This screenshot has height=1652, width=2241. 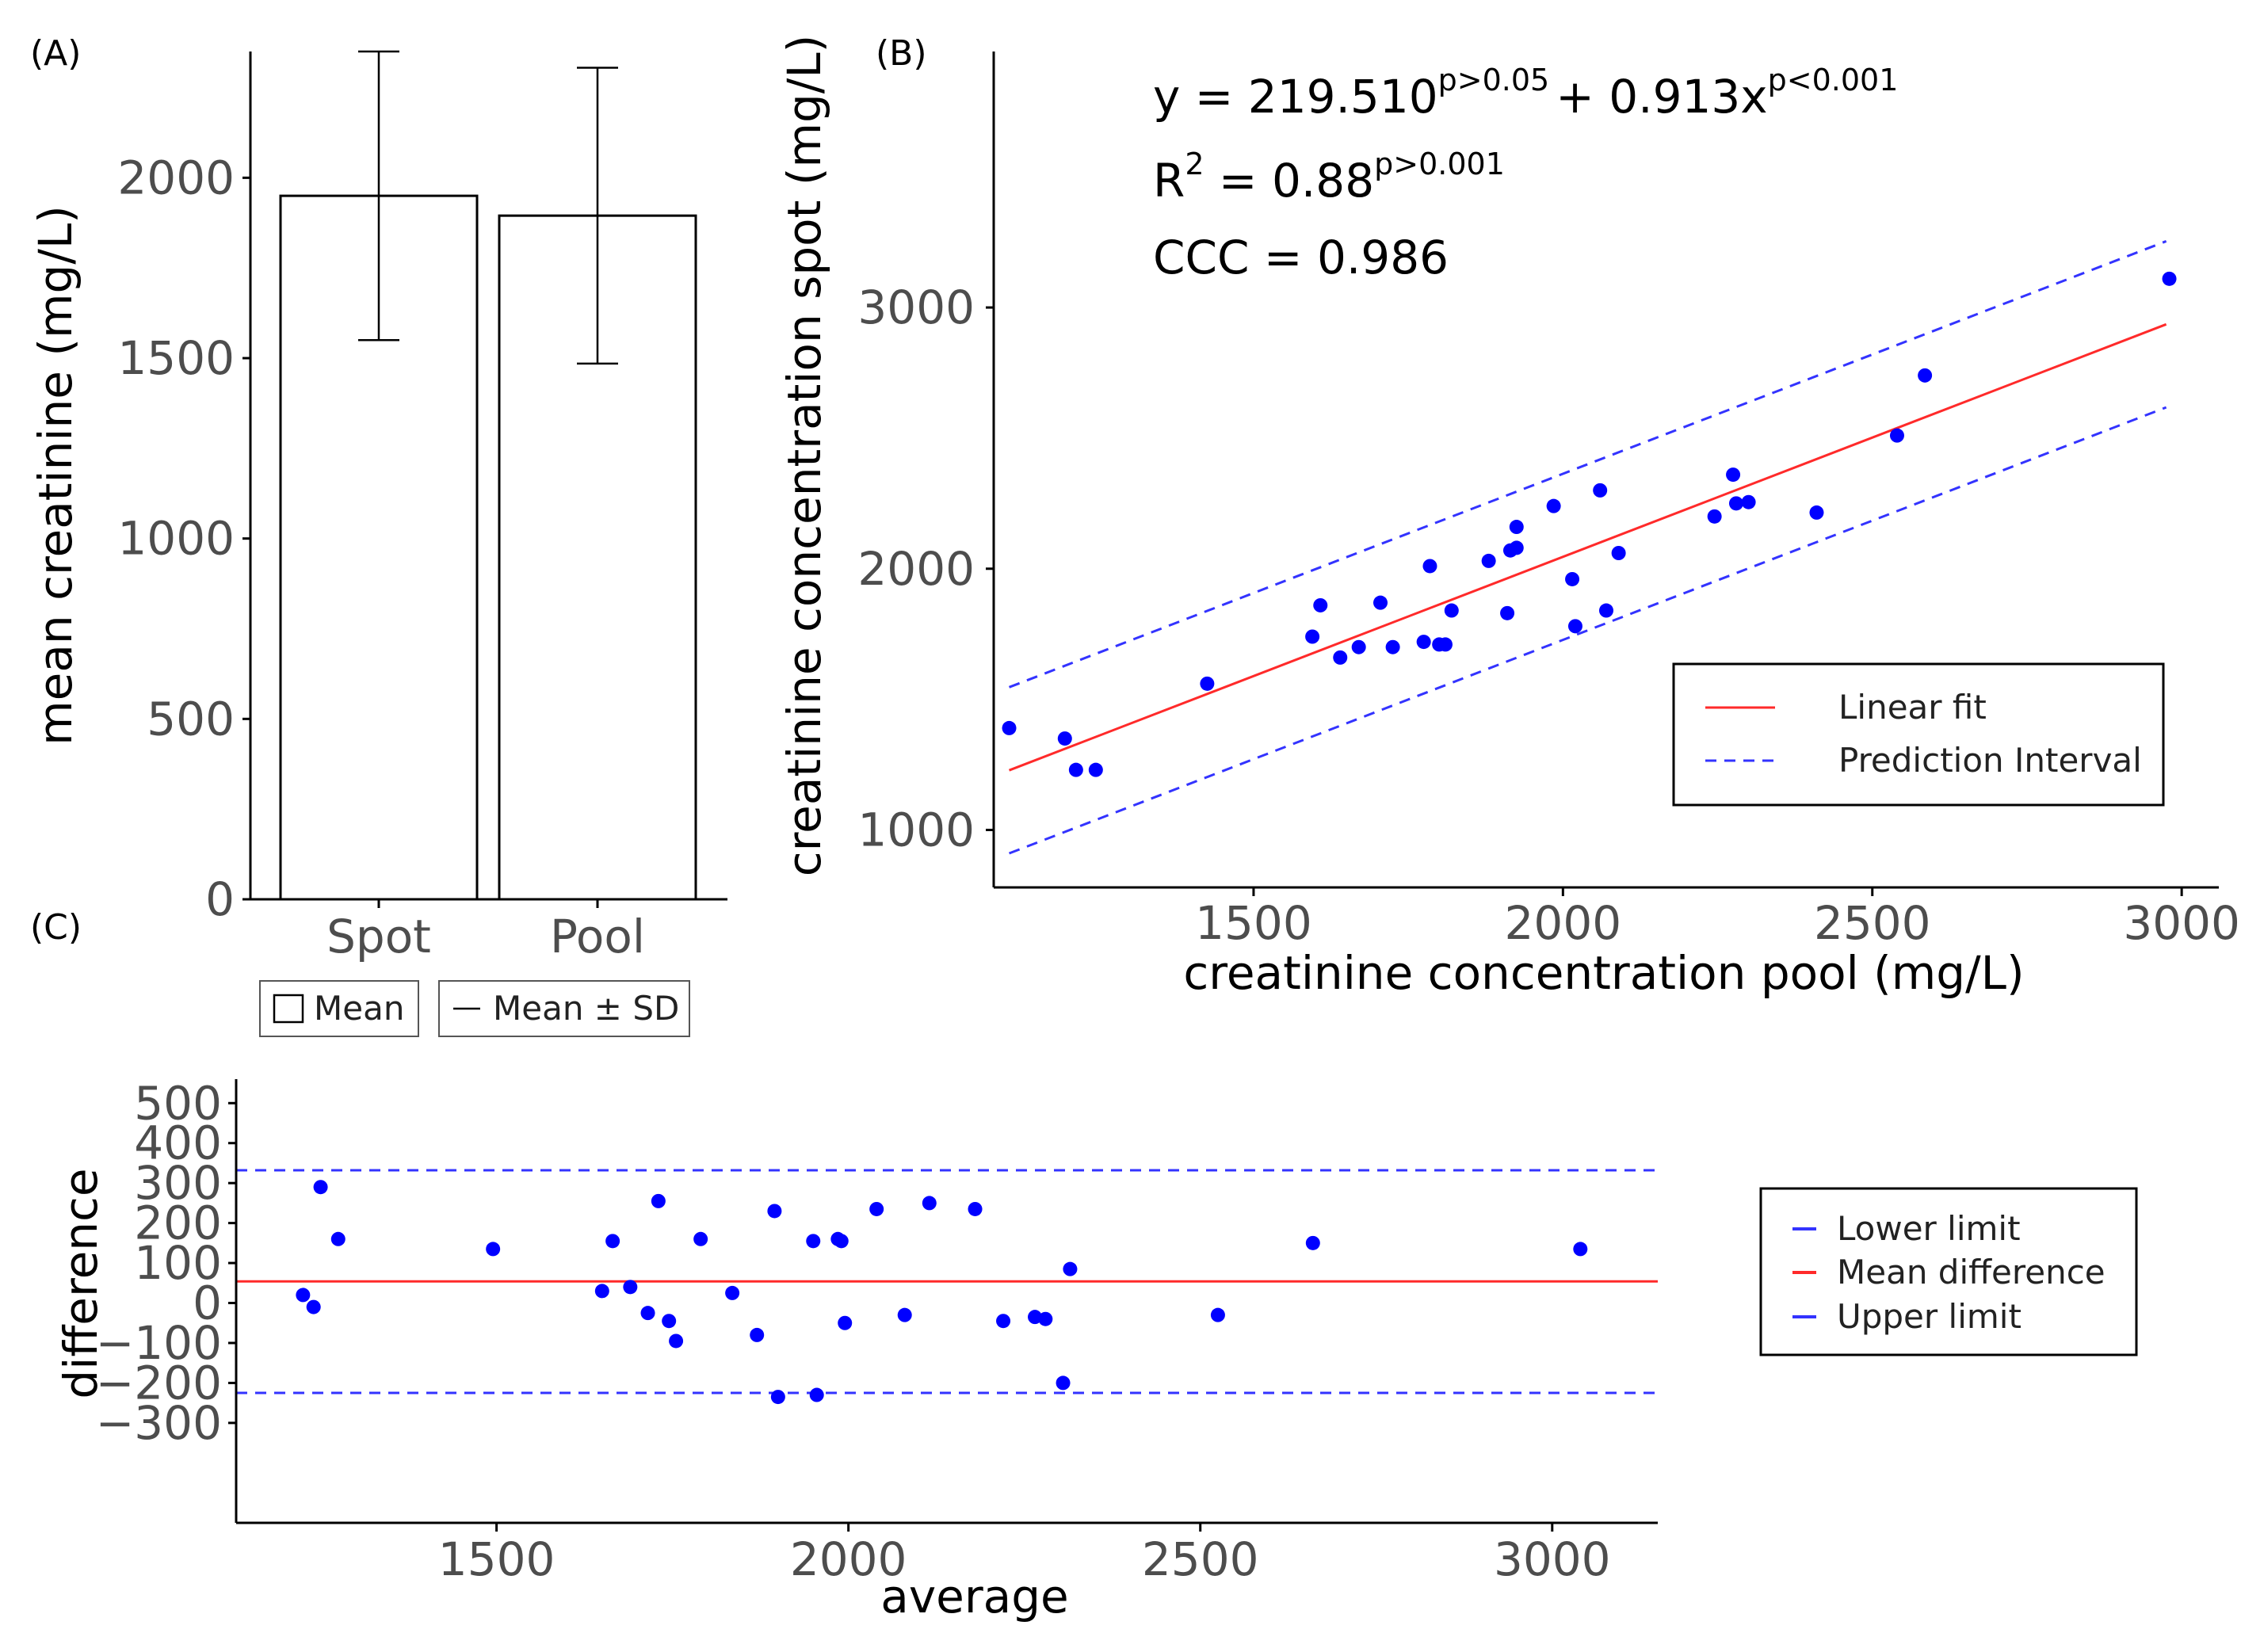 I want to click on panel-c-y-tick-label: −100, so click(x=159, y=1343).